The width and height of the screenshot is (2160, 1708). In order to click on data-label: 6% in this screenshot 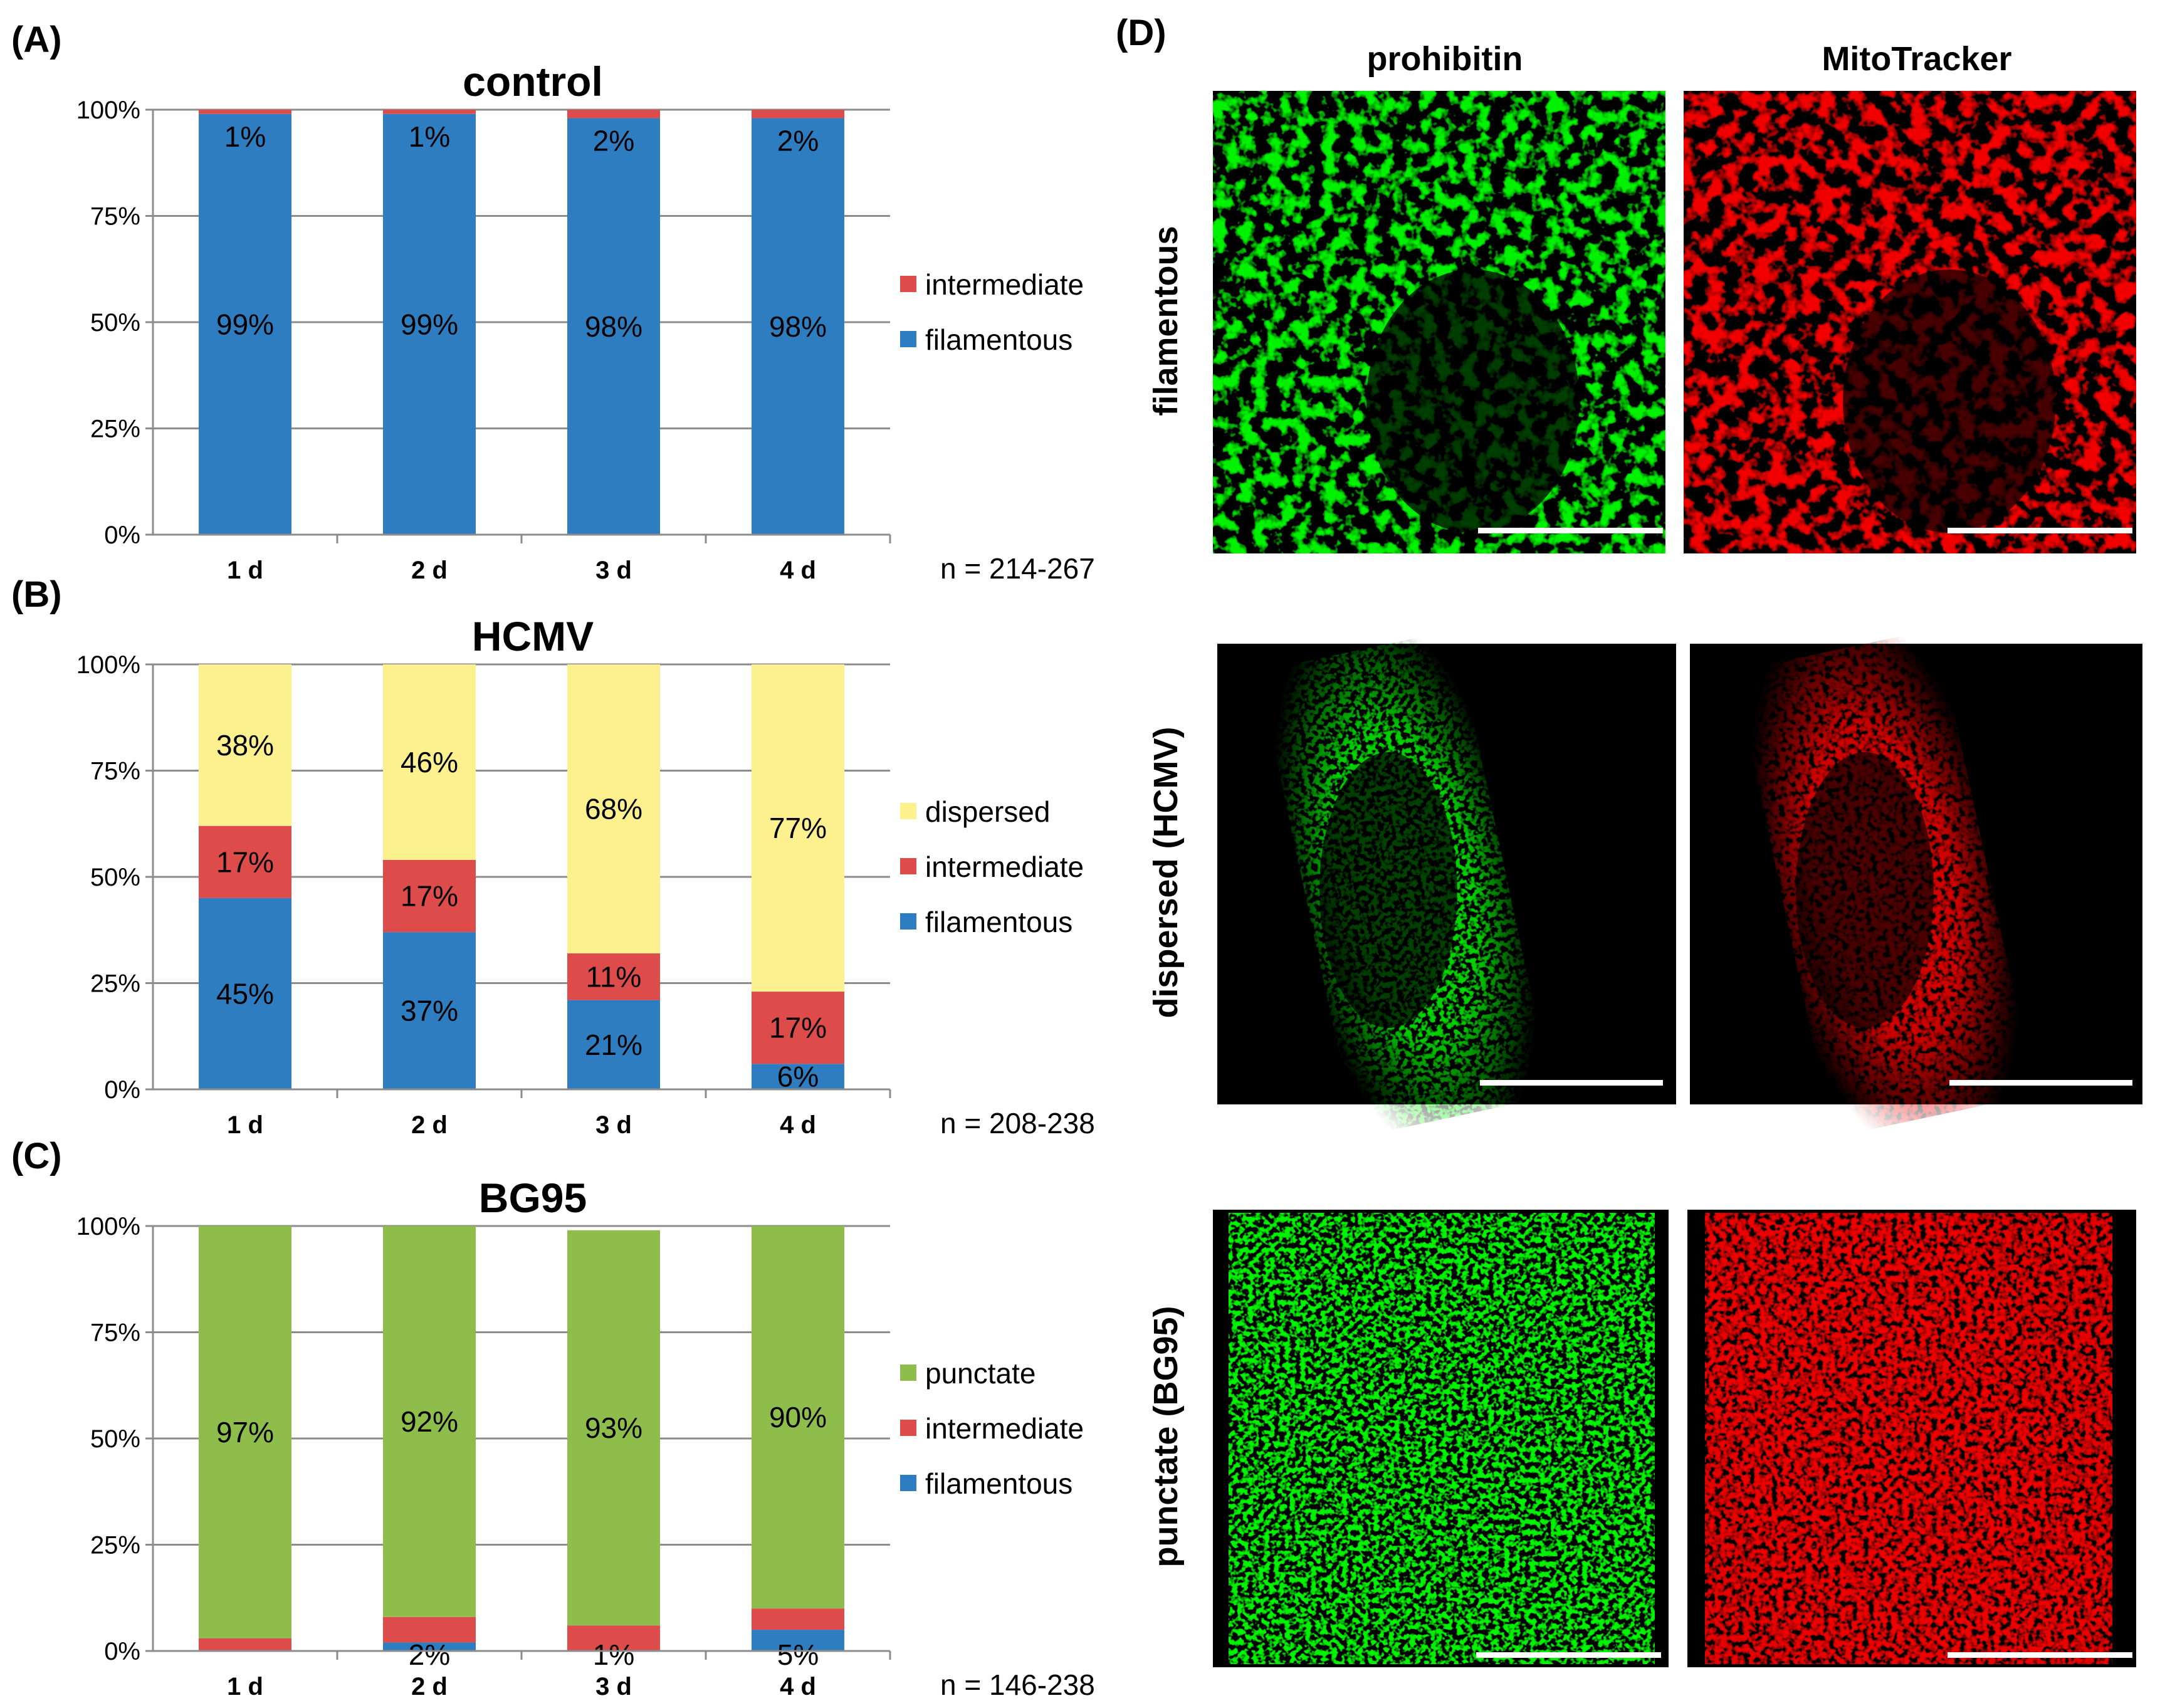, I will do `click(798, 1077)`.